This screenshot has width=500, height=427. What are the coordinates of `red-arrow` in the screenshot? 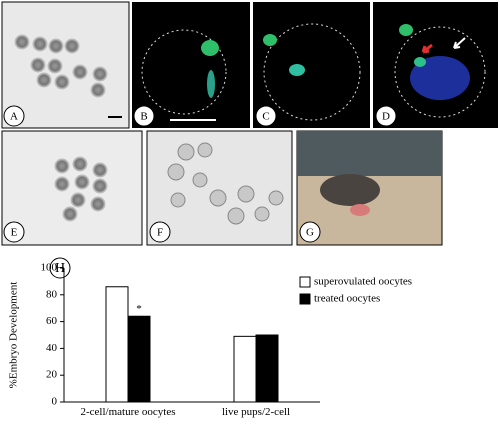 It's located at (427, 48).